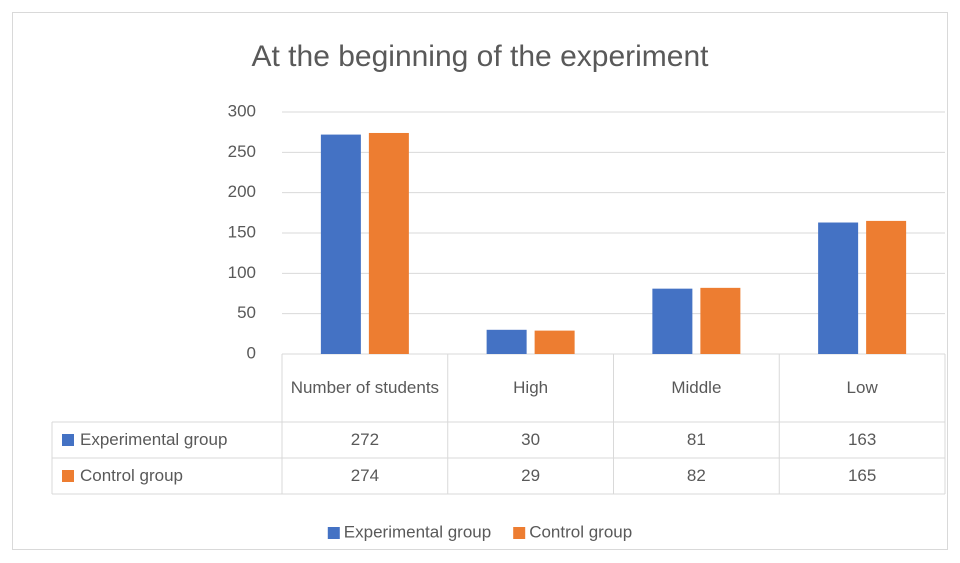 This screenshot has width=960, height=563. What do you see at coordinates (580, 531) in the screenshot?
I see `legend-label: Control group` at bounding box center [580, 531].